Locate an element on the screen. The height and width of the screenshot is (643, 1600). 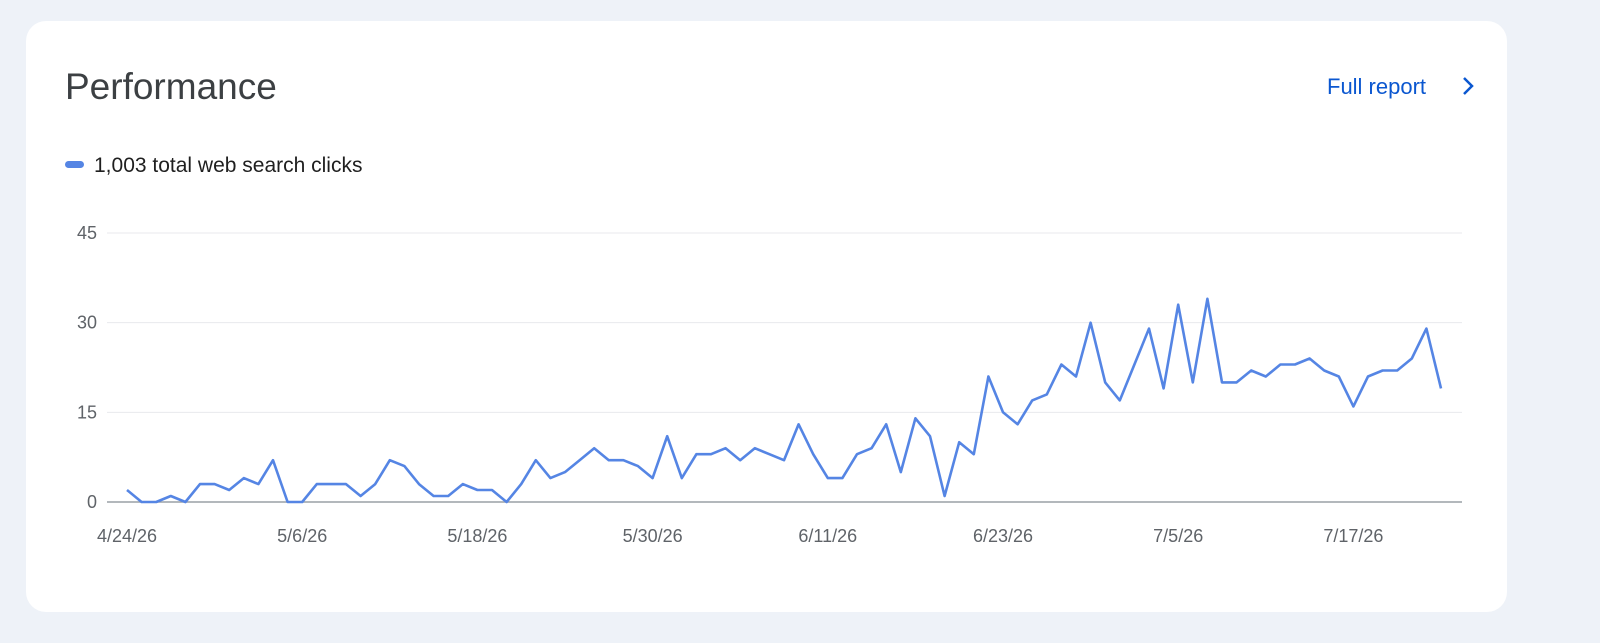
x-tick-label: 5/30/26 is located at coordinates (653, 536).